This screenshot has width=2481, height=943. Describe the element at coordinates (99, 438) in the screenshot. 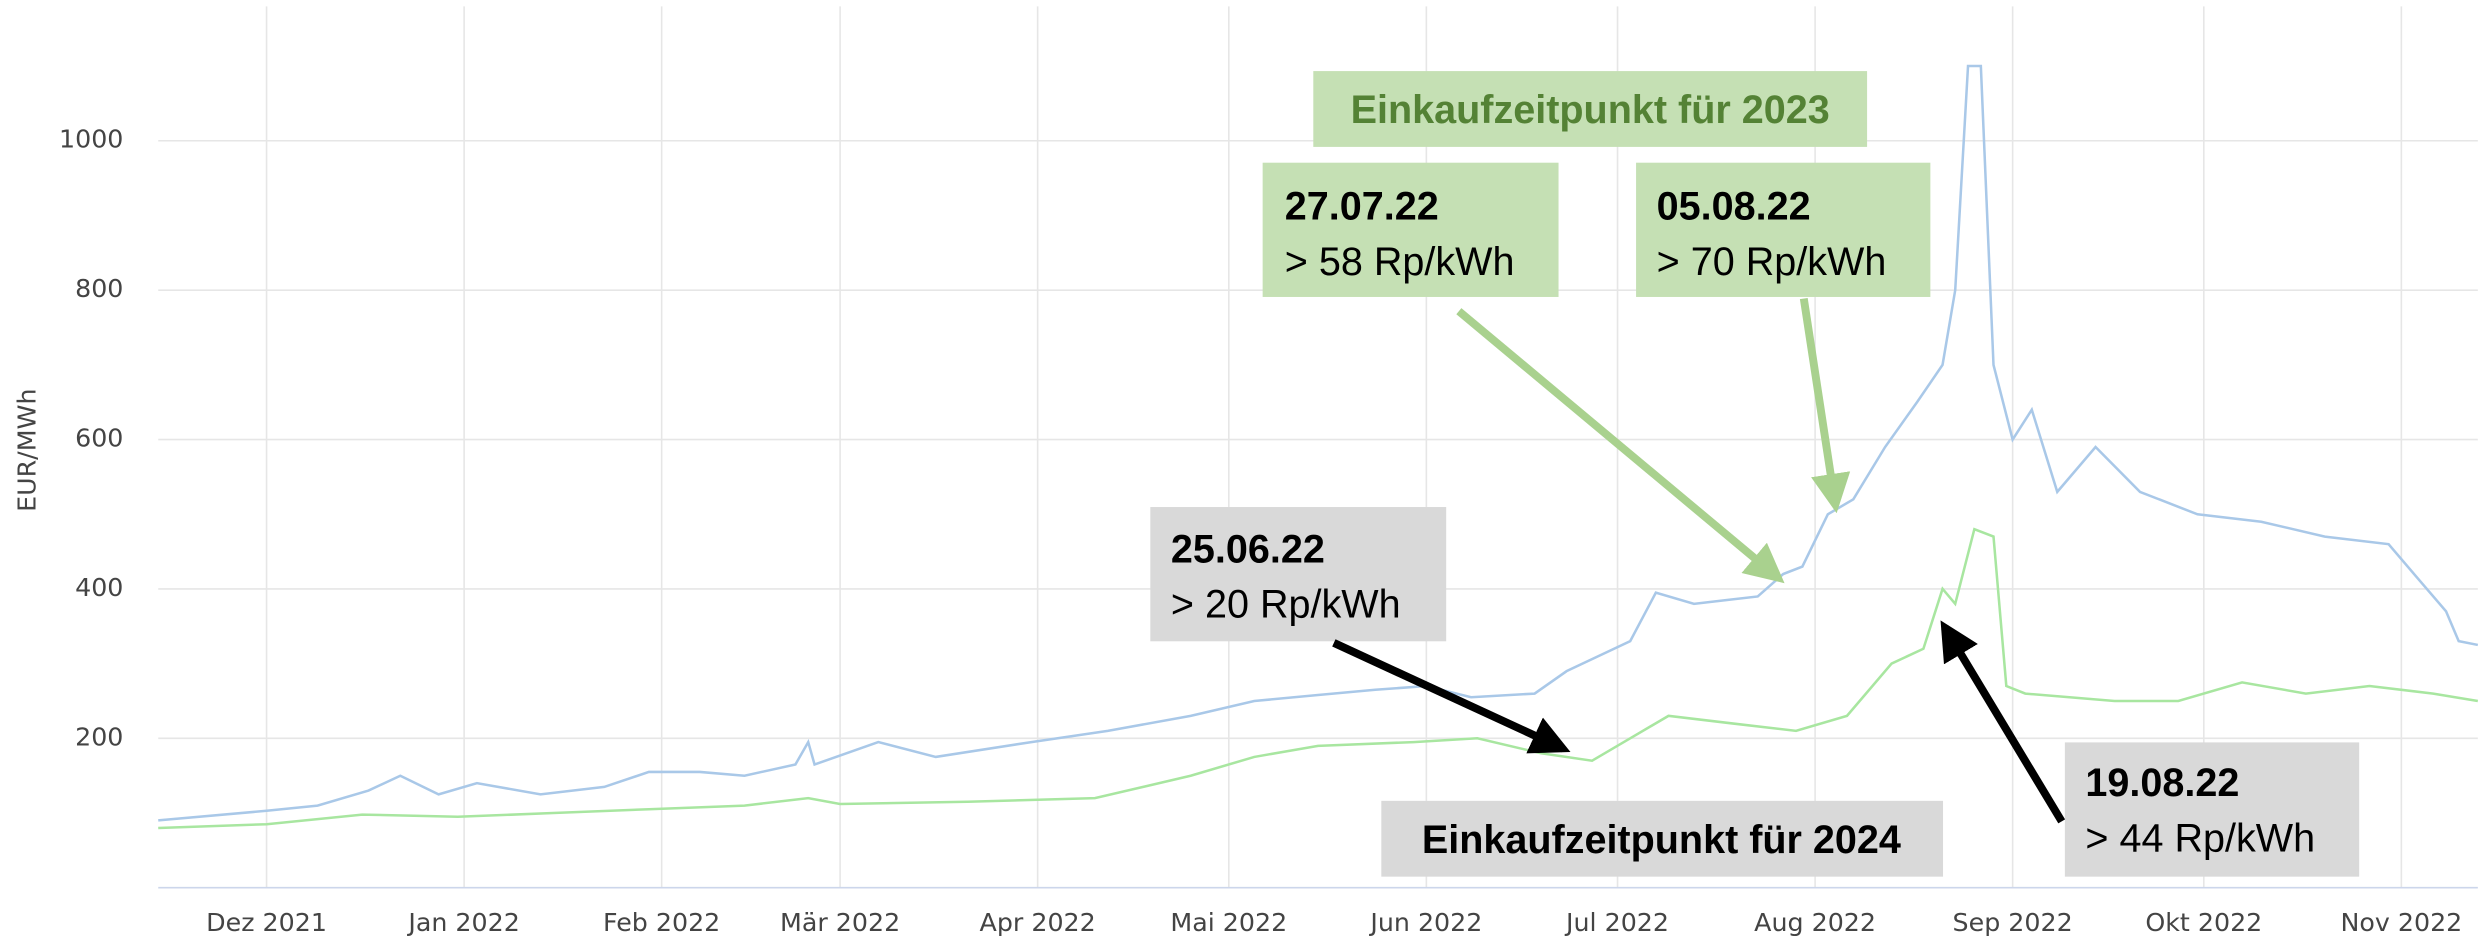

I see `y-tick-label: 600` at that location.